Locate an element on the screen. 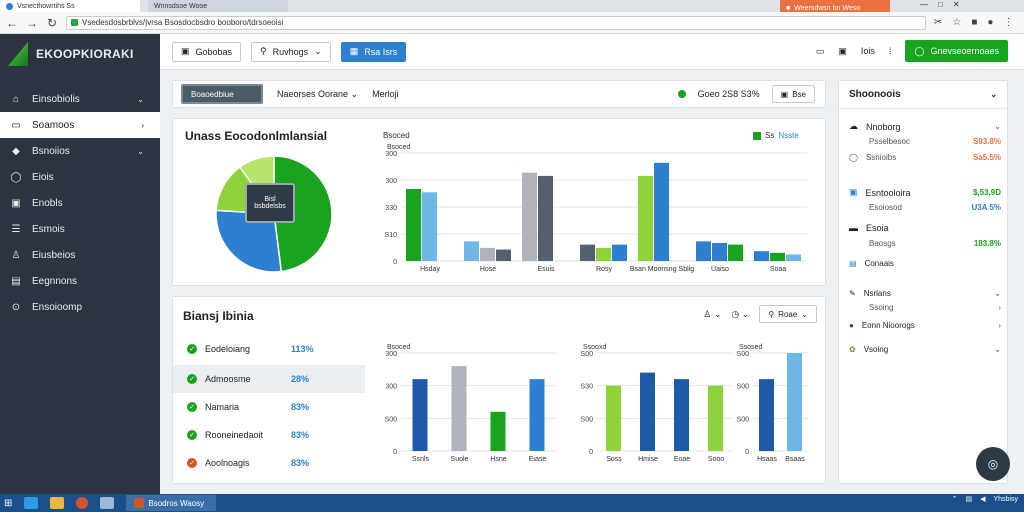 The height and width of the screenshot is (512, 1024). app-icon is located at coordinates (82, 503).